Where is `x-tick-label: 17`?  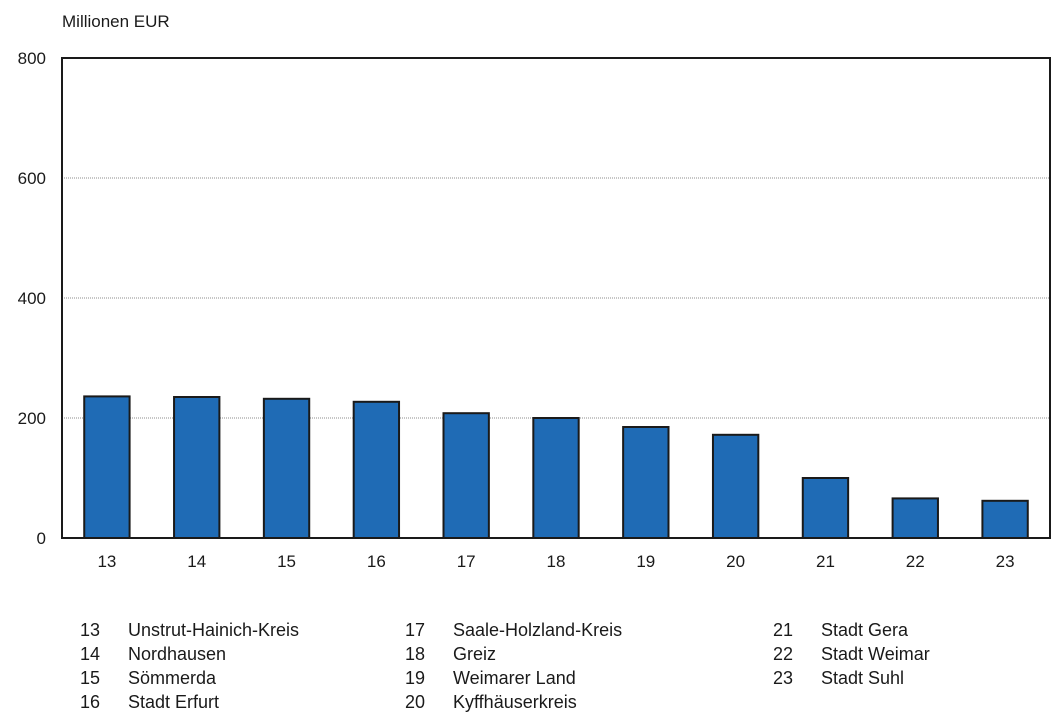 x-tick-label: 17 is located at coordinates (466, 561).